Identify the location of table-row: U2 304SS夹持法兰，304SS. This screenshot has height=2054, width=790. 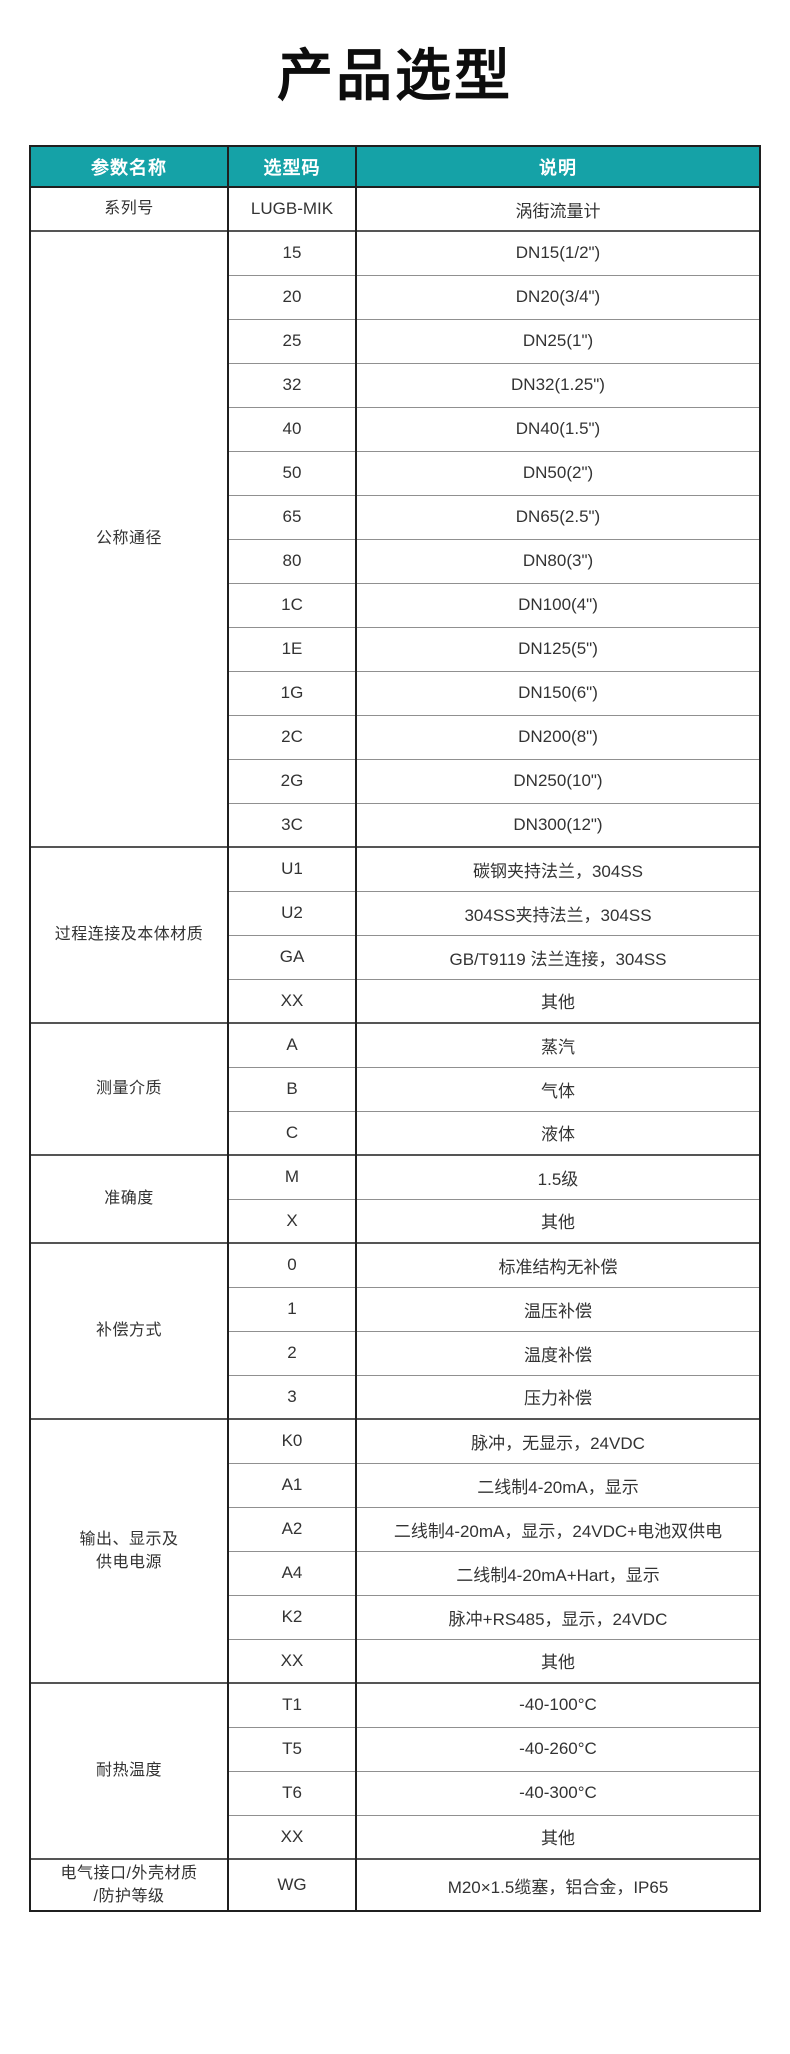
(395, 912).